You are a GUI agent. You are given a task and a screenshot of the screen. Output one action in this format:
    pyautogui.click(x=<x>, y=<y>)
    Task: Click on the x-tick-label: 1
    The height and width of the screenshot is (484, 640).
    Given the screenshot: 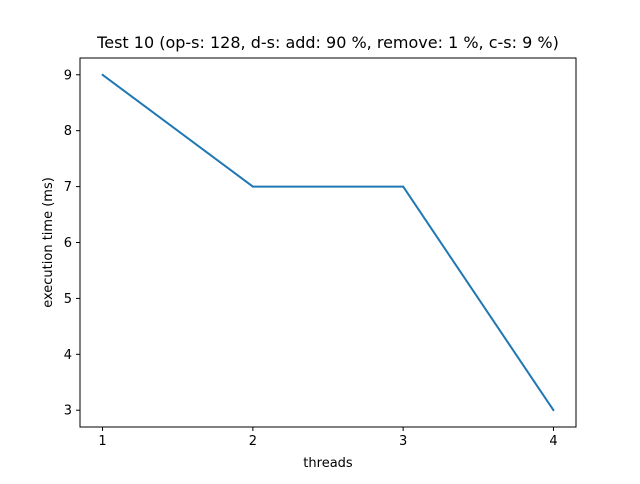 What is the action you would take?
    pyautogui.click(x=102, y=441)
    